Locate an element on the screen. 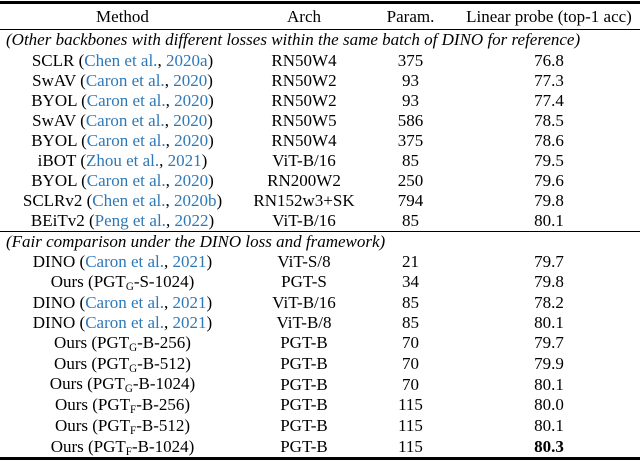 This screenshot has width=640, height=472. param-cell: 93 is located at coordinates (410, 100).